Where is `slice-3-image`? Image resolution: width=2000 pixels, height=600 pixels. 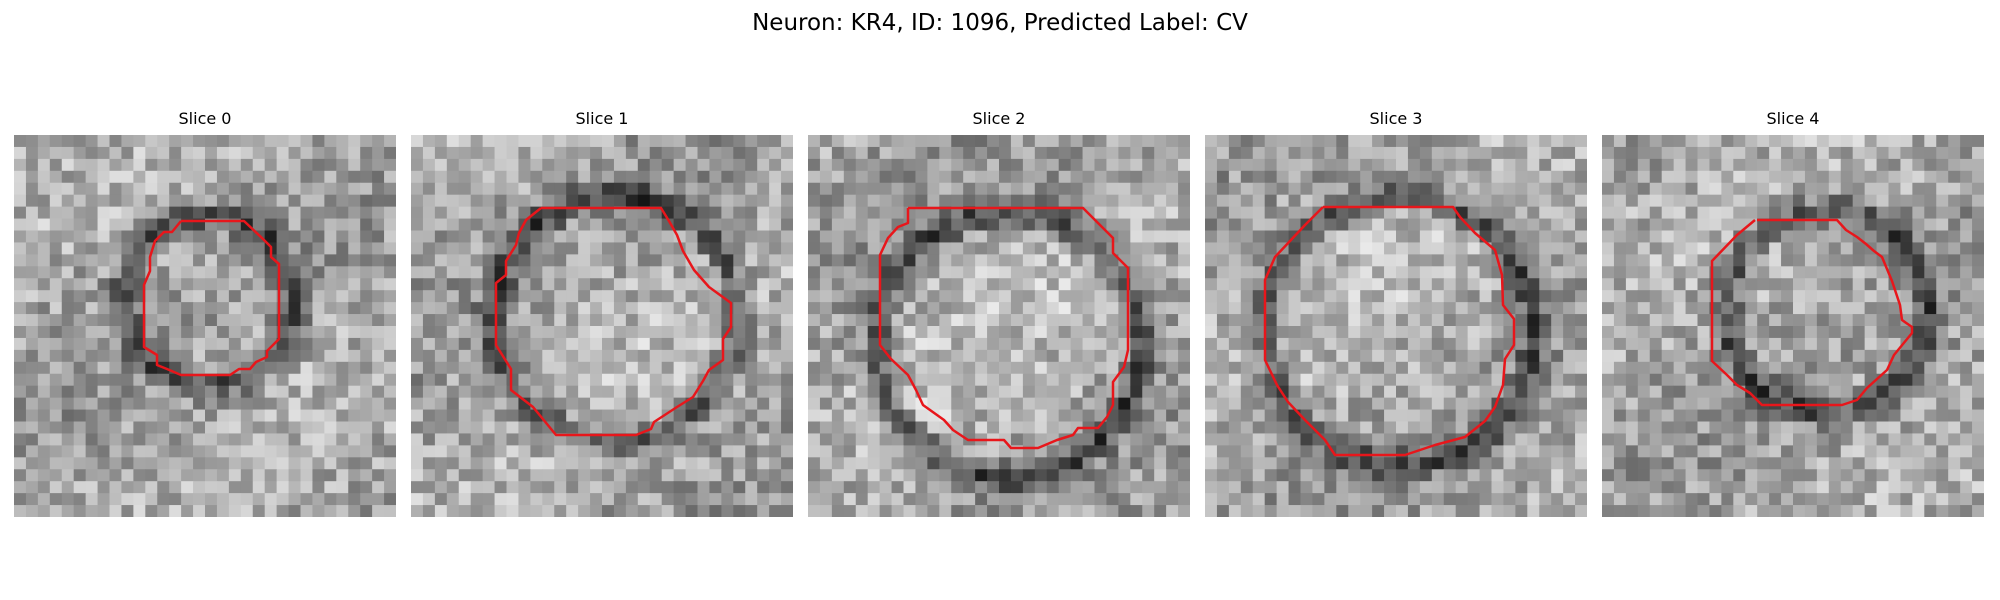
slice-3-image is located at coordinates (1396, 326).